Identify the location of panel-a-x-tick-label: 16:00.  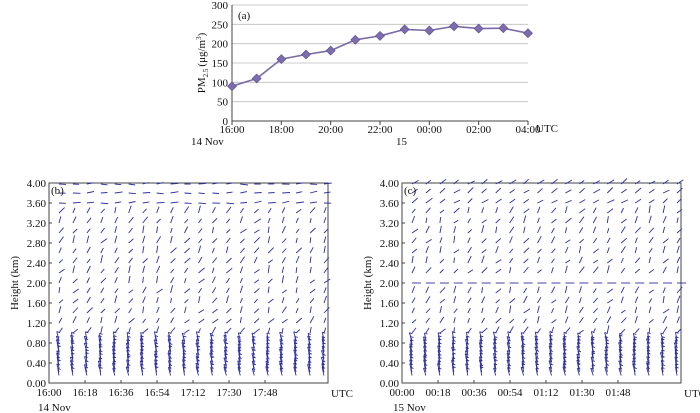
(232, 130).